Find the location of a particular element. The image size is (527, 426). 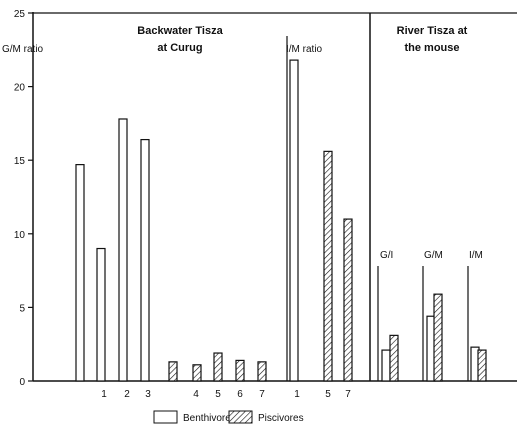

im-label: I/M is located at coordinates (476, 255).